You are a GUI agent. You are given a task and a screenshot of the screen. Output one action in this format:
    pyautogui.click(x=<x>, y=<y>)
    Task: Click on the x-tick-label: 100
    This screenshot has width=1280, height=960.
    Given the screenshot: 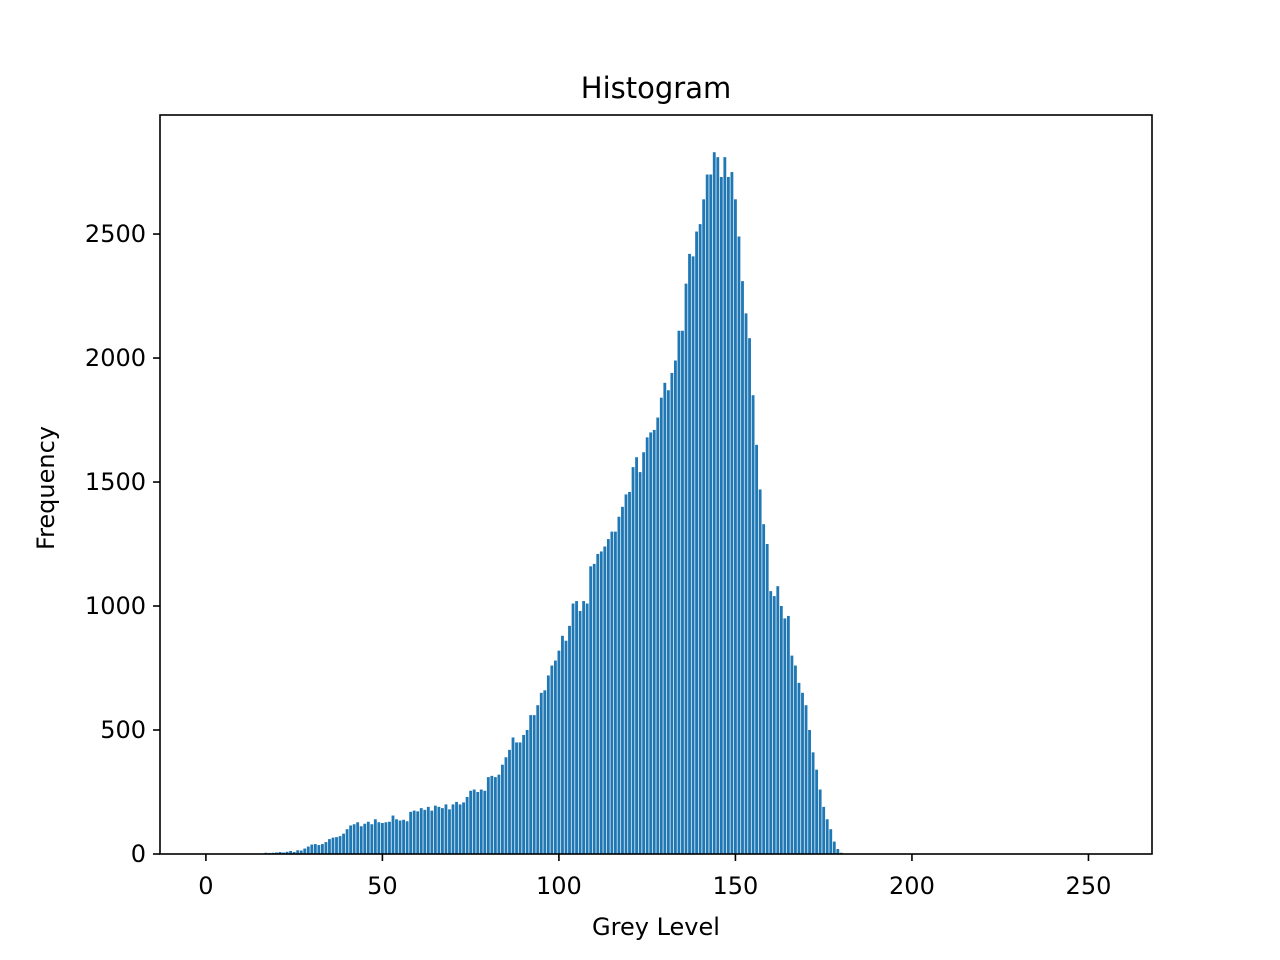 What is the action you would take?
    pyautogui.click(x=559, y=886)
    